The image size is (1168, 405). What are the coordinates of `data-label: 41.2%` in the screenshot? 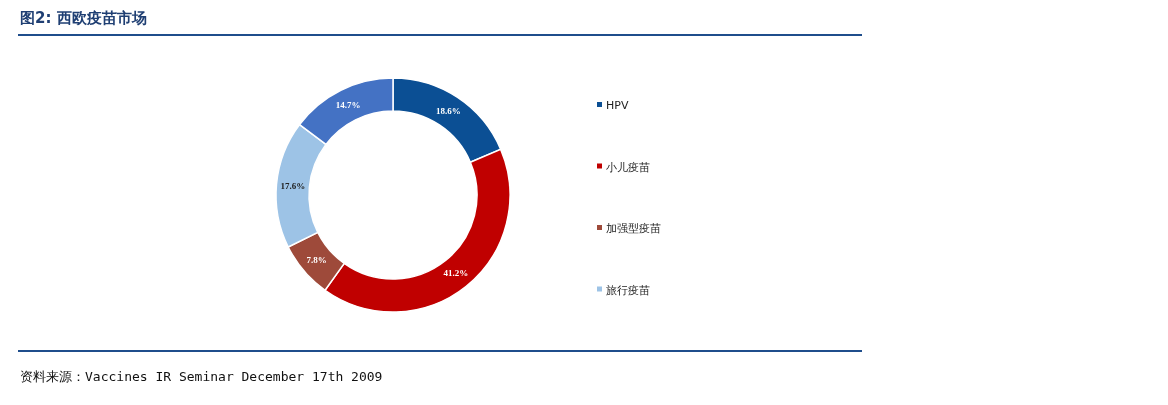 It's located at (456, 273).